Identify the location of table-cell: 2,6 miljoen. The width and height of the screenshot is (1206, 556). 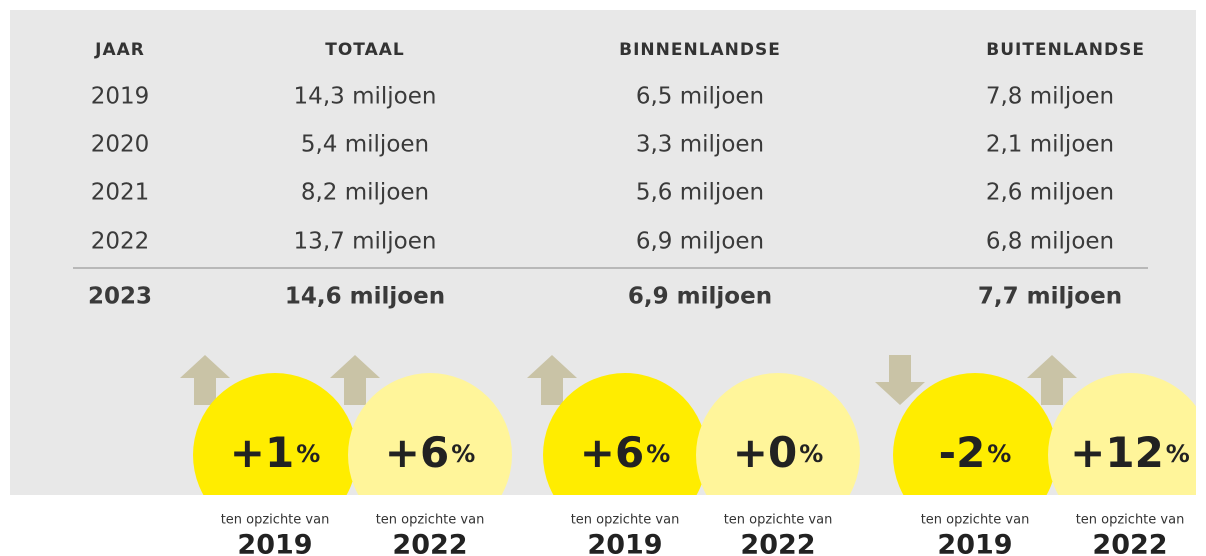
(1050, 193).